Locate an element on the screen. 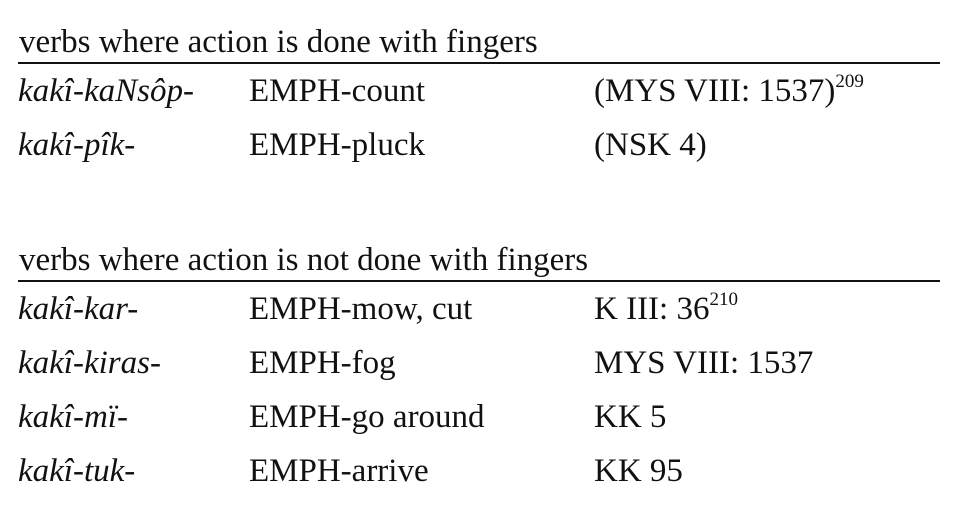 The image size is (956, 530). source-text: KK 95 is located at coordinates (638, 471).